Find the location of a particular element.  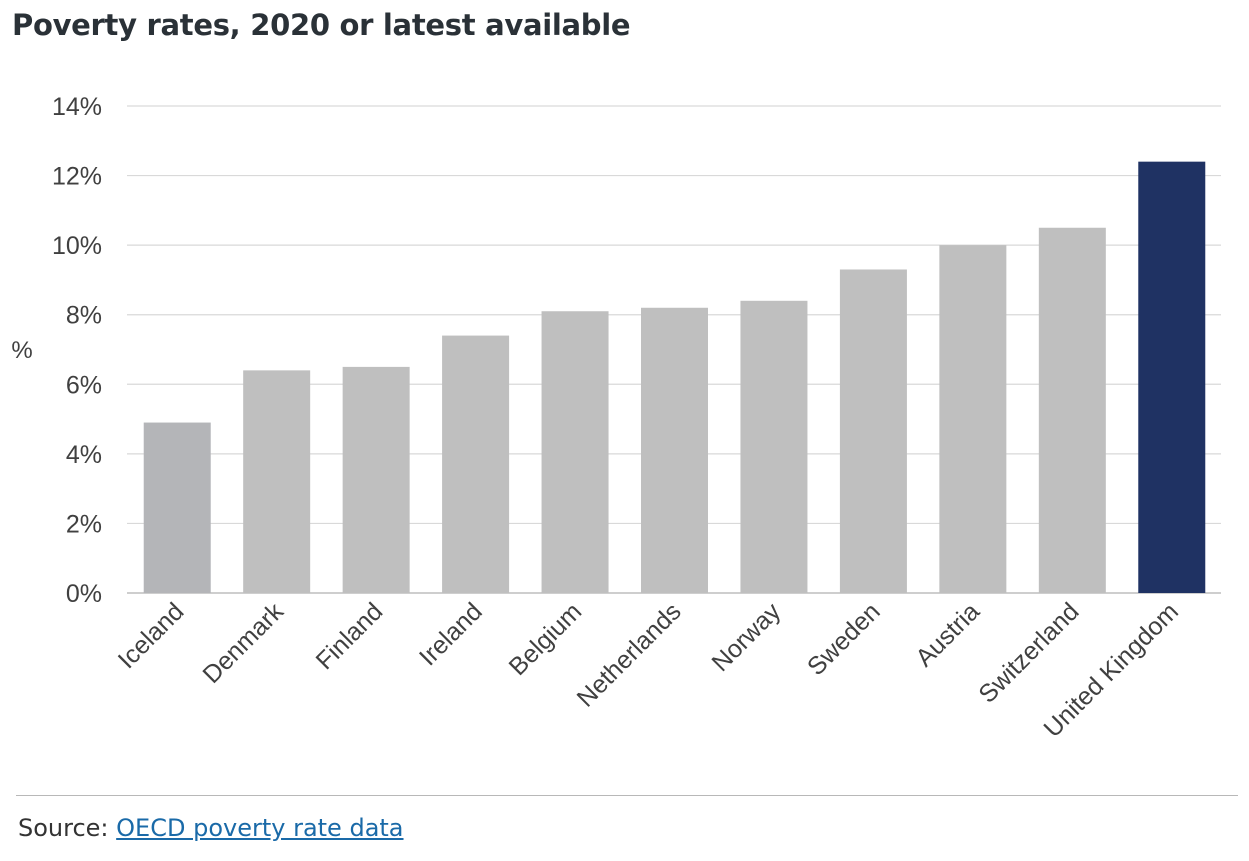

bar-united-kingdom is located at coordinates (1172, 377).